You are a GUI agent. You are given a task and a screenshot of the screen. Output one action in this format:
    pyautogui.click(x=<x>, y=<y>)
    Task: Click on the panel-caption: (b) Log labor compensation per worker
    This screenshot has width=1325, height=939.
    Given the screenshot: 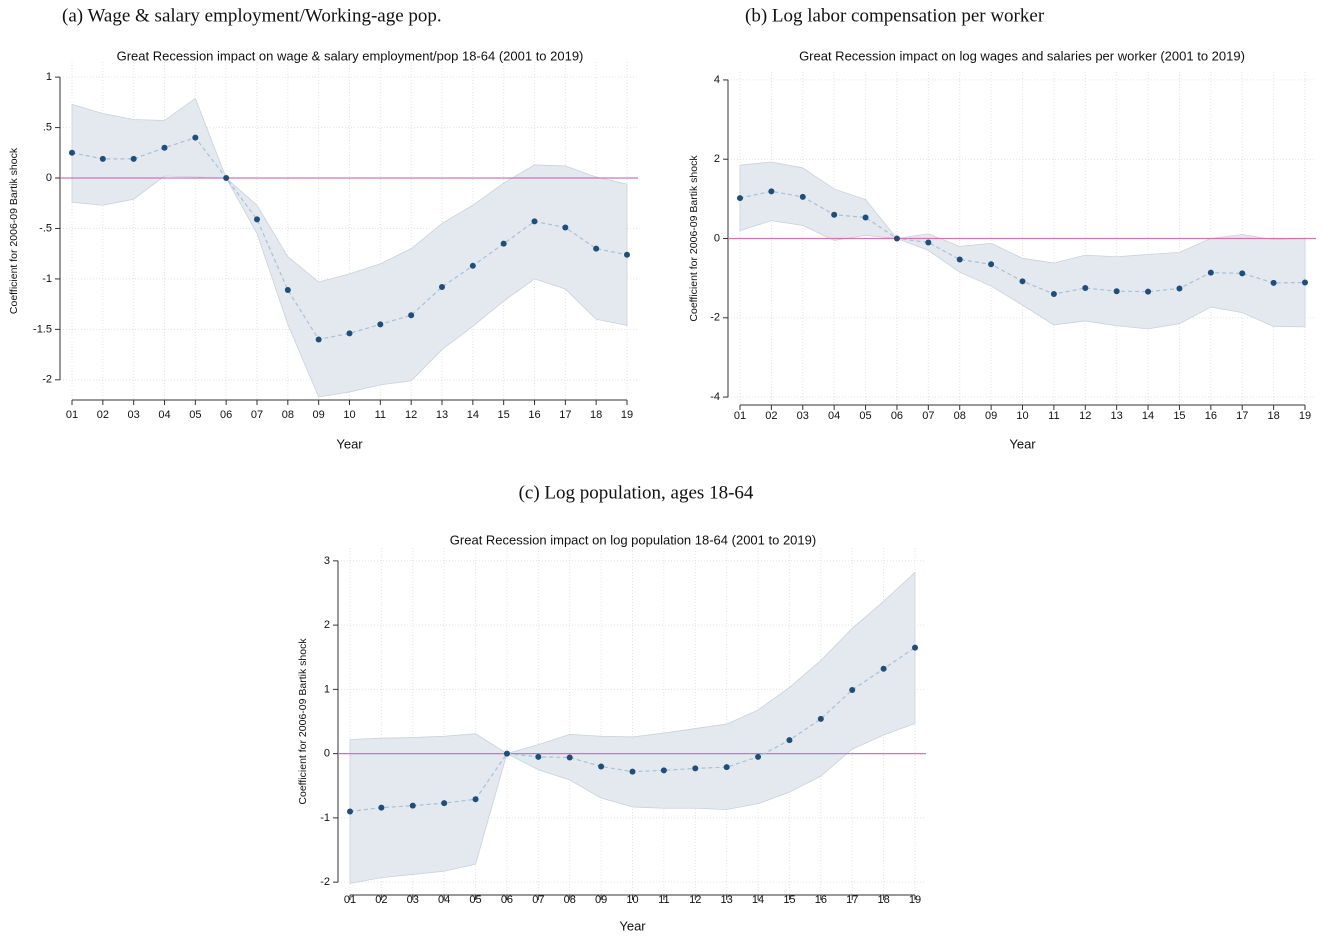 What is the action you would take?
    pyautogui.click(x=895, y=15)
    